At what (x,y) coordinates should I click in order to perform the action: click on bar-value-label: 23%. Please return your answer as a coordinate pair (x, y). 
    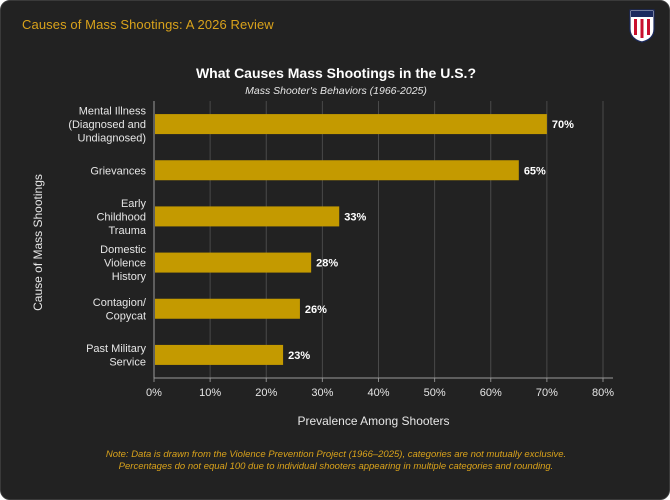
    Looking at the image, I should click on (299, 356).